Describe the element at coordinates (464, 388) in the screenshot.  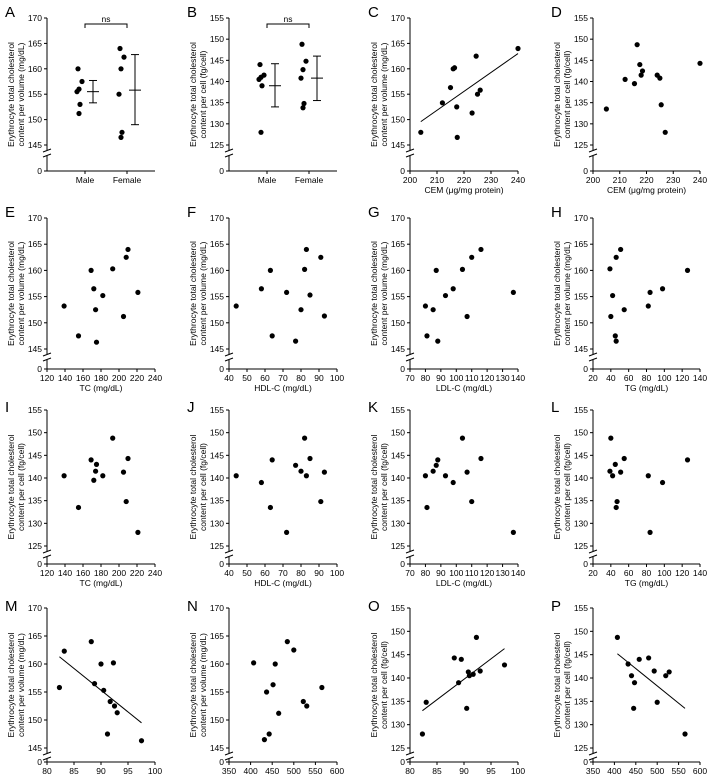
I see `panel-g-xlabel: LDL-C (mg/dL)` at that location.